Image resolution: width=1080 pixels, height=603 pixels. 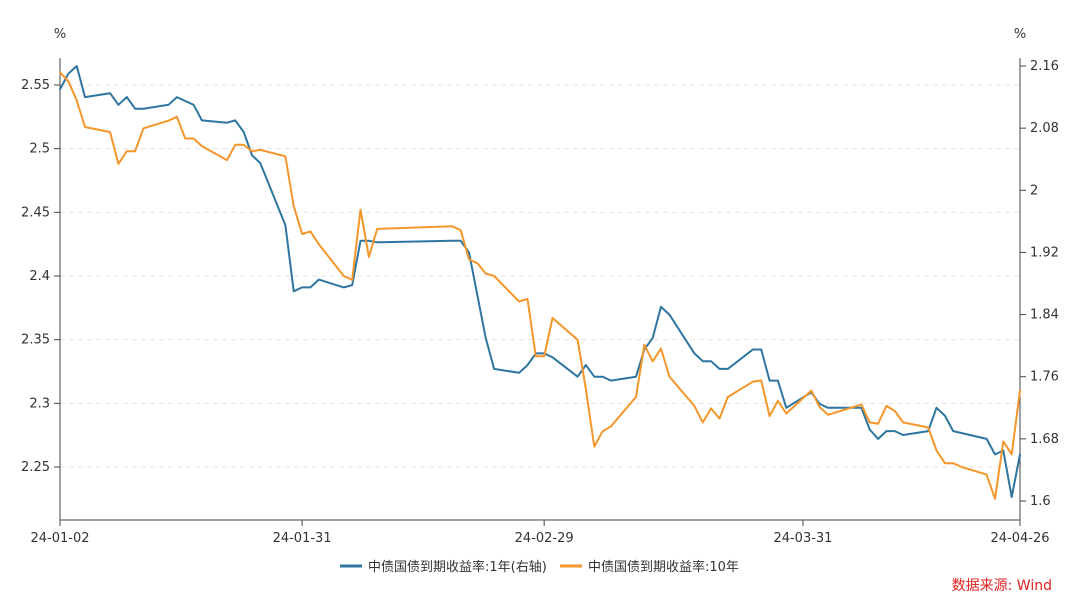 I want to click on right-tick-label: 1.92, so click(x=1044, y=252).